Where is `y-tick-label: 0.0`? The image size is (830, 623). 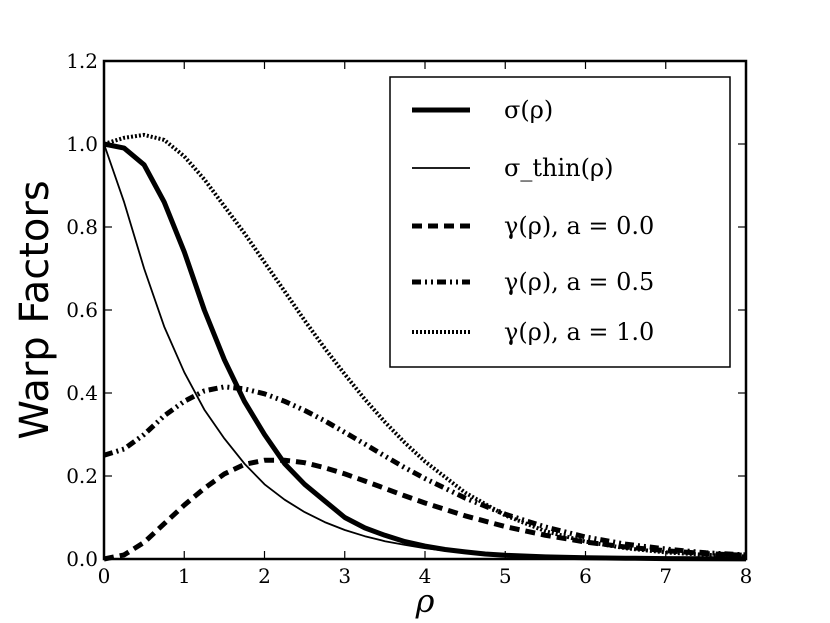 y-tick-label: 0.0 is located at coordinates (82, 559).